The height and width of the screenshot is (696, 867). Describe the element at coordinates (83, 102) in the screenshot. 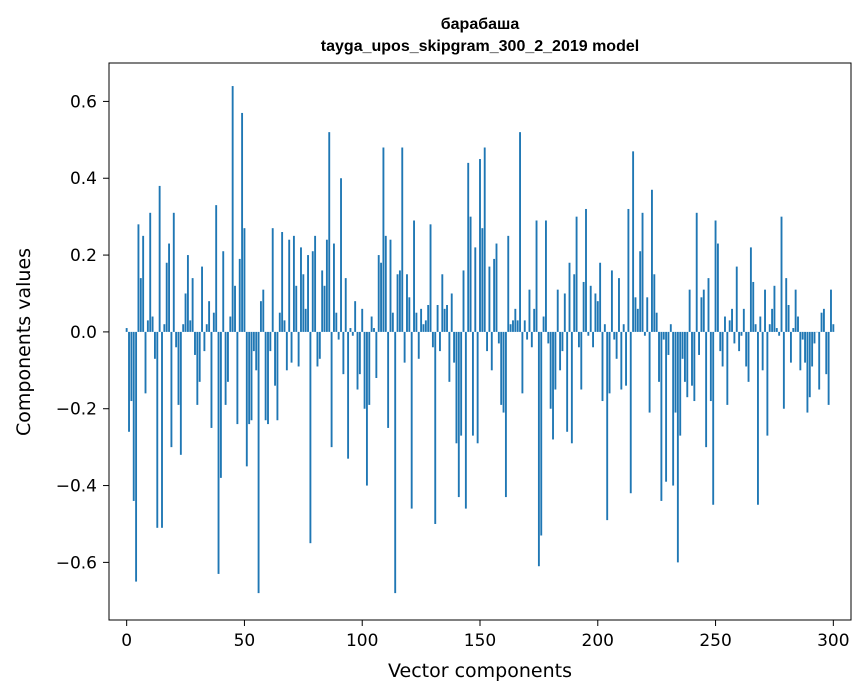

I see `y-tick-label-6: 0.6` at that location.